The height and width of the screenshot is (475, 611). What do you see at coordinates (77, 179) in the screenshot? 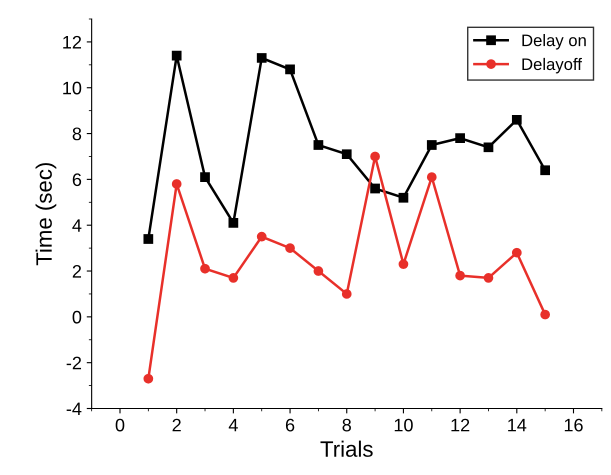
I see `y-tick-label: 6` at bounding box center [77, 179].